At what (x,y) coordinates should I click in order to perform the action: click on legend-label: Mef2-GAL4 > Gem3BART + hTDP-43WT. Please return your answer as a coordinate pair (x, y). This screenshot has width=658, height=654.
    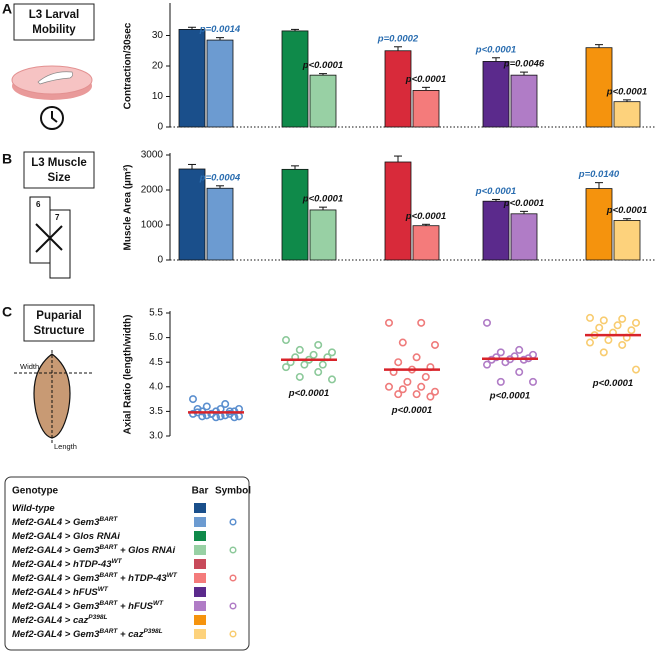
    Looking at the image, I should click on (95, 578).